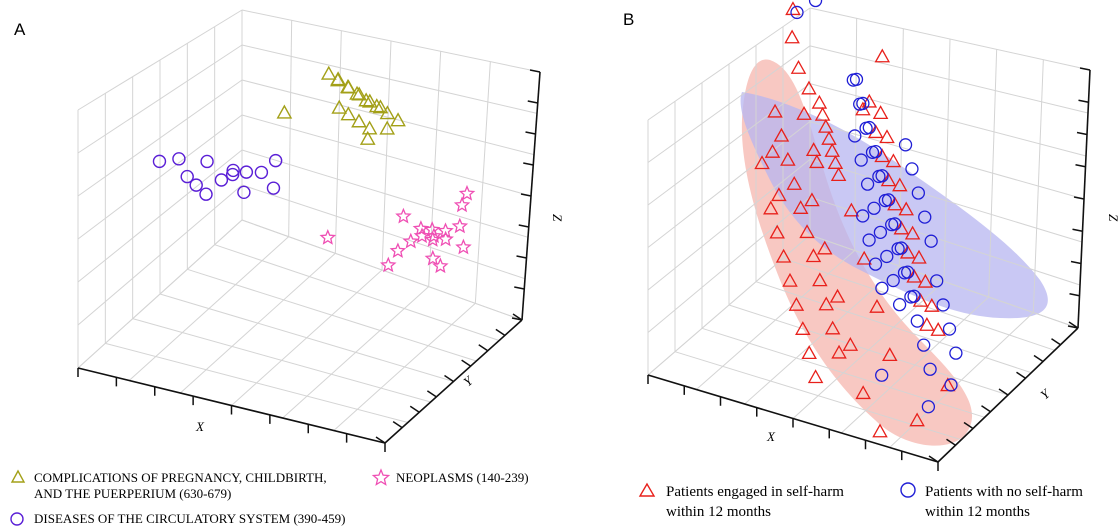  What do you see at coordinates (977, 512) in the screenshot?
I see `legend-no-self-harm-label-line2: within 12 months` at bounding box center [977, 512].